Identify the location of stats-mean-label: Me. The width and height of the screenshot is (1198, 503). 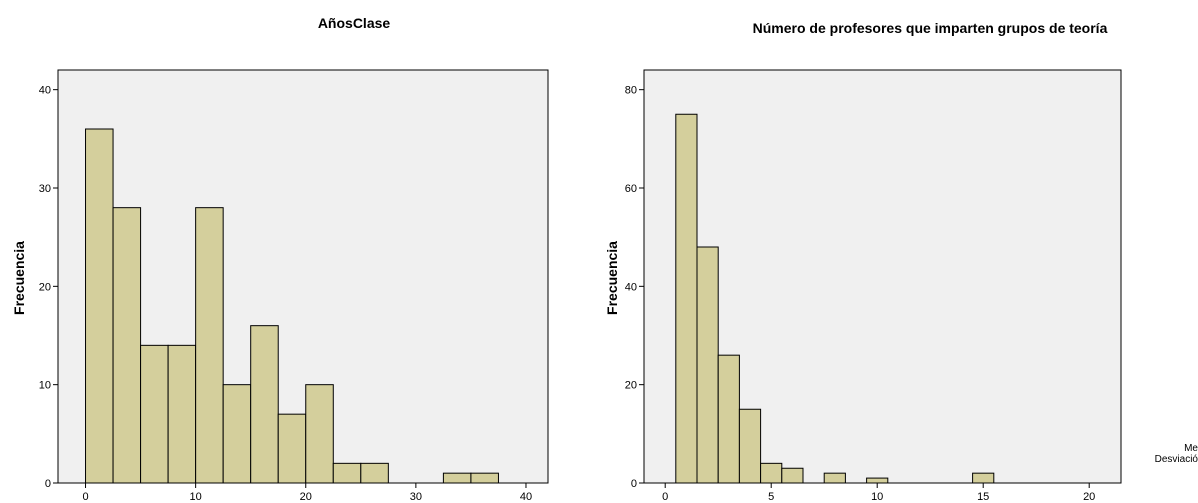
(1191, 448).